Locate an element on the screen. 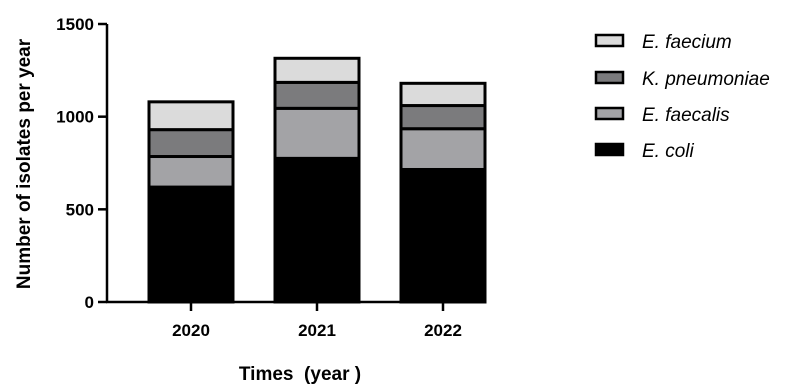 This screenshot has height=388, width=796. y-tick-label: 1500 is located at coordinates (75, 24).